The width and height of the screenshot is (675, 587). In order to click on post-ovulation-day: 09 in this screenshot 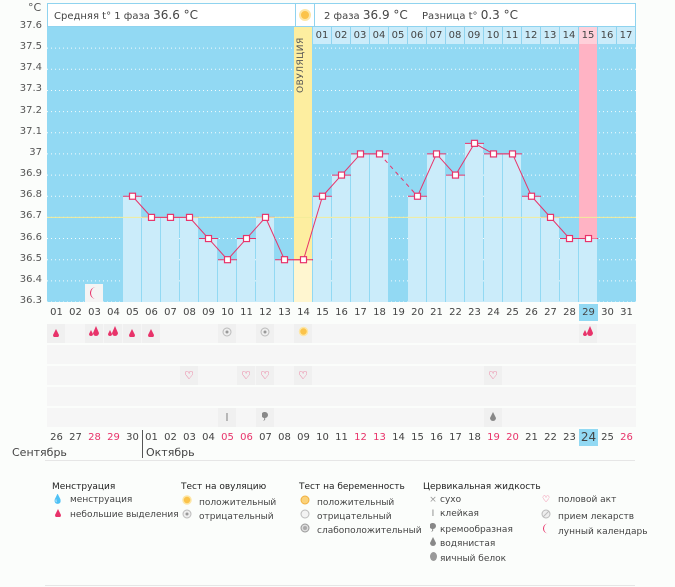, I will do `click(474, 35)`.